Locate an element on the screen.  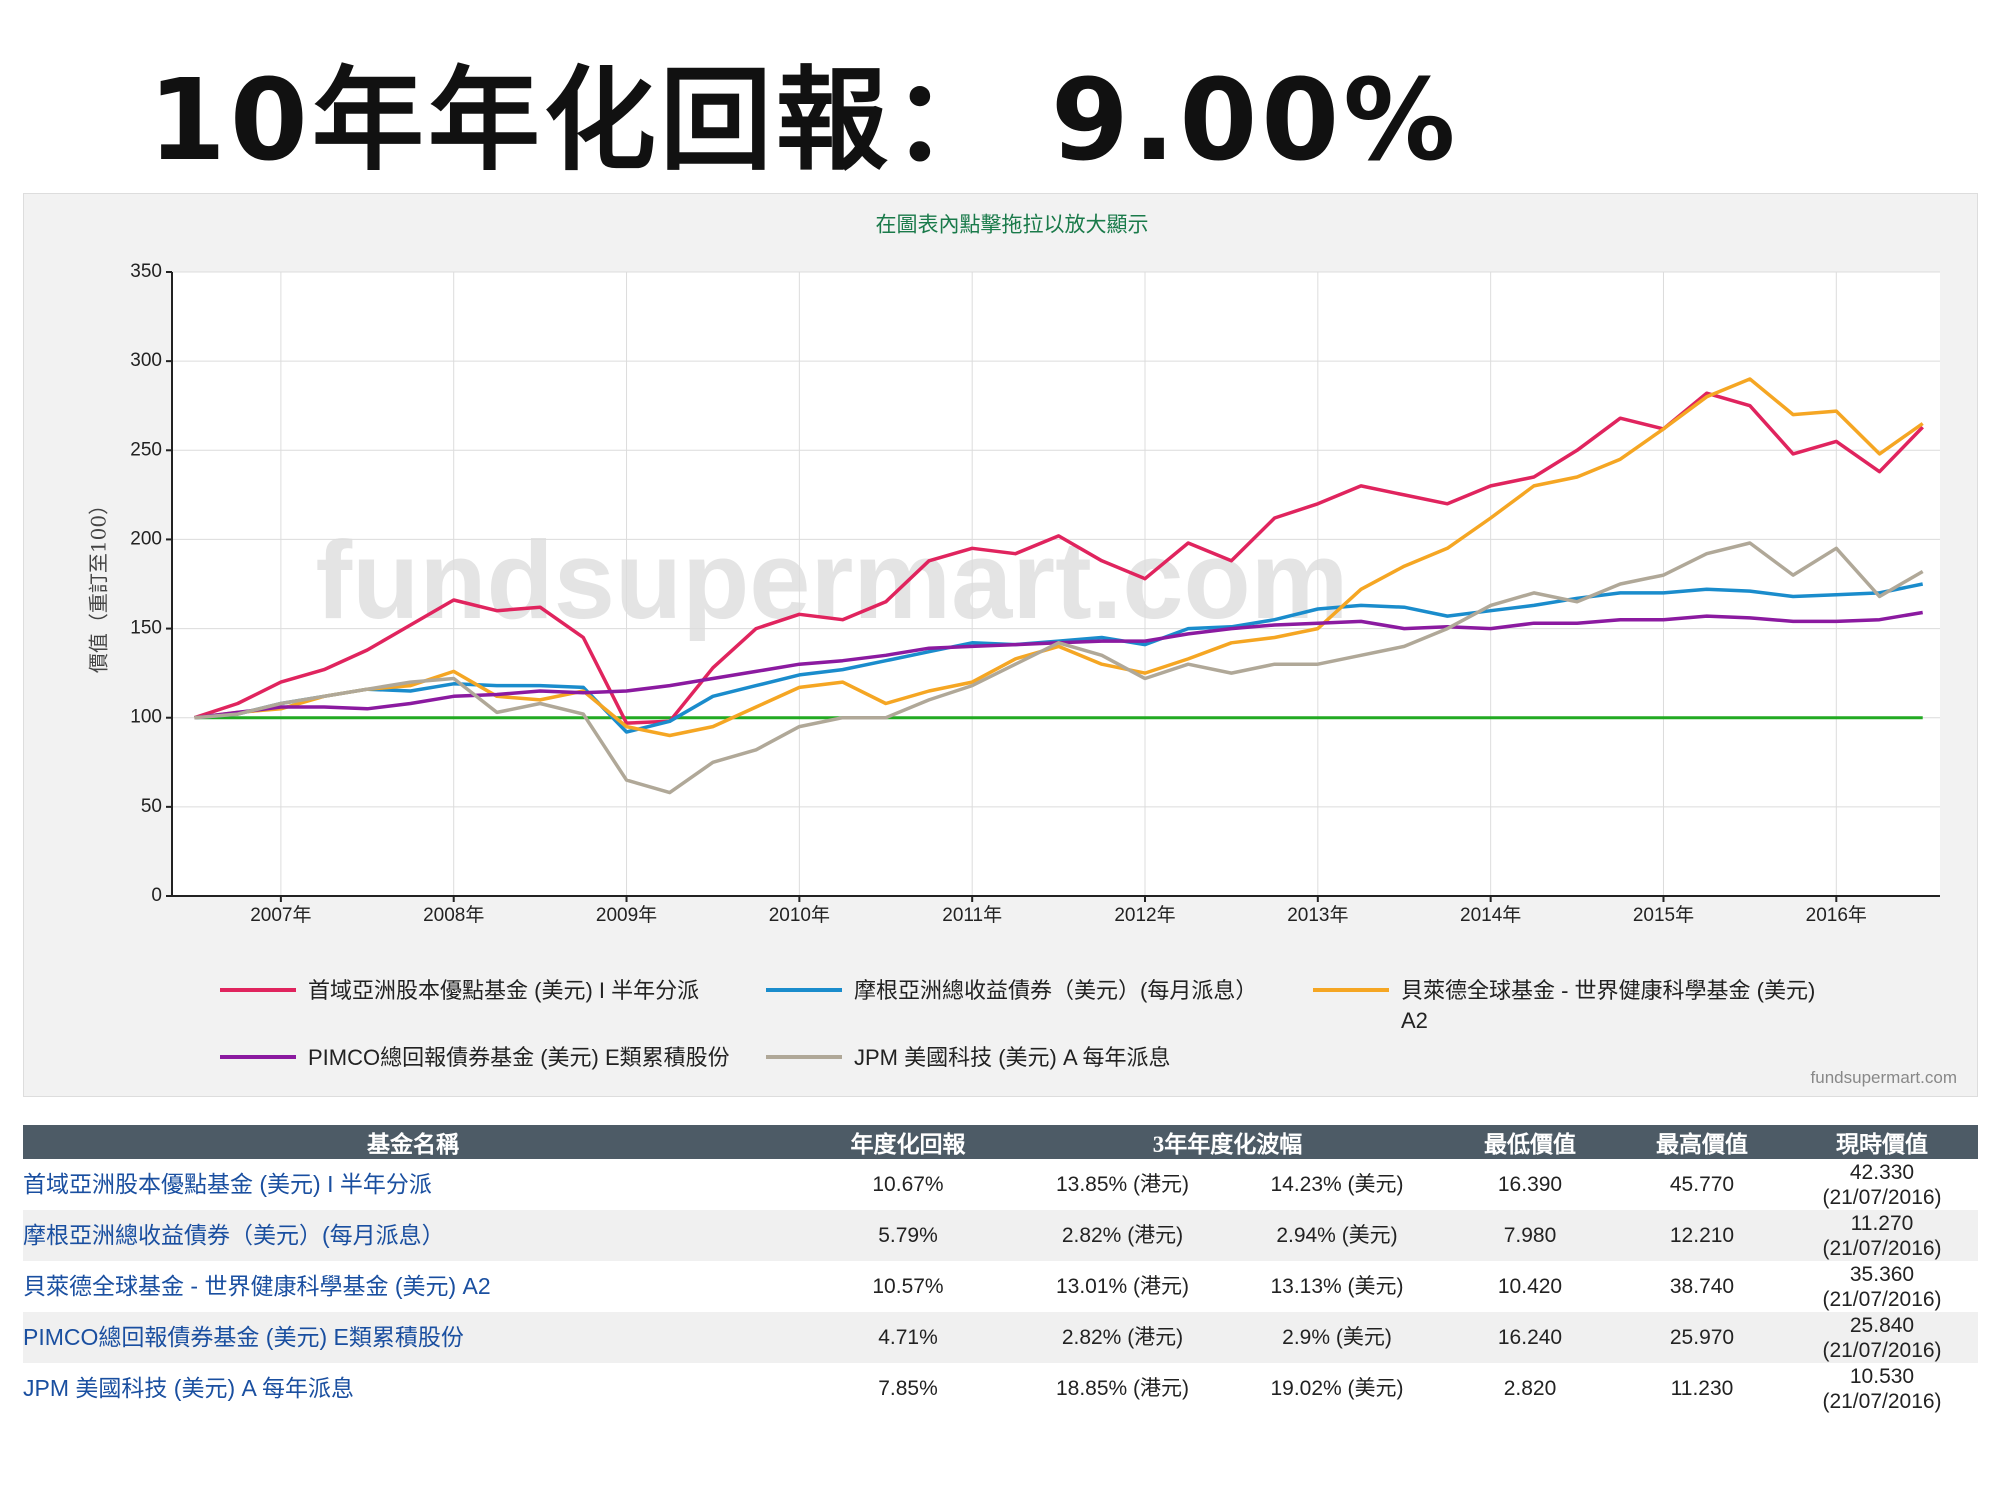
current-value-cell: 42.330 (21/07/2016) is located at coordinates (1882, 1184).